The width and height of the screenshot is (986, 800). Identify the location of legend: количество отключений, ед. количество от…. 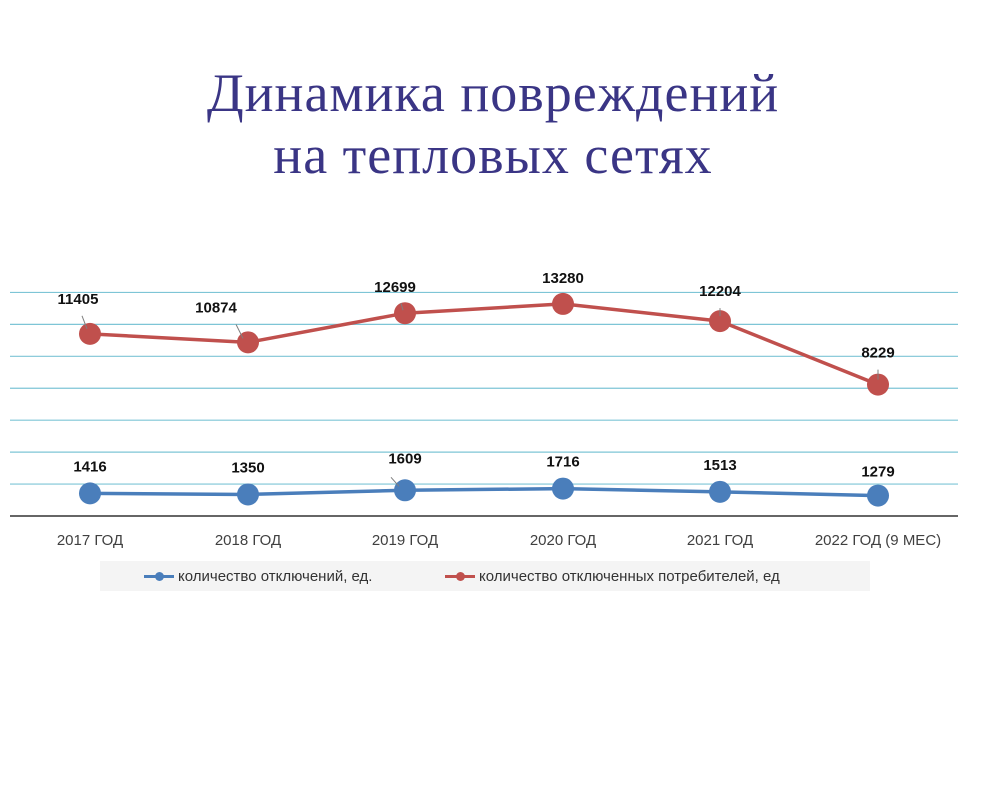
(485, 576).